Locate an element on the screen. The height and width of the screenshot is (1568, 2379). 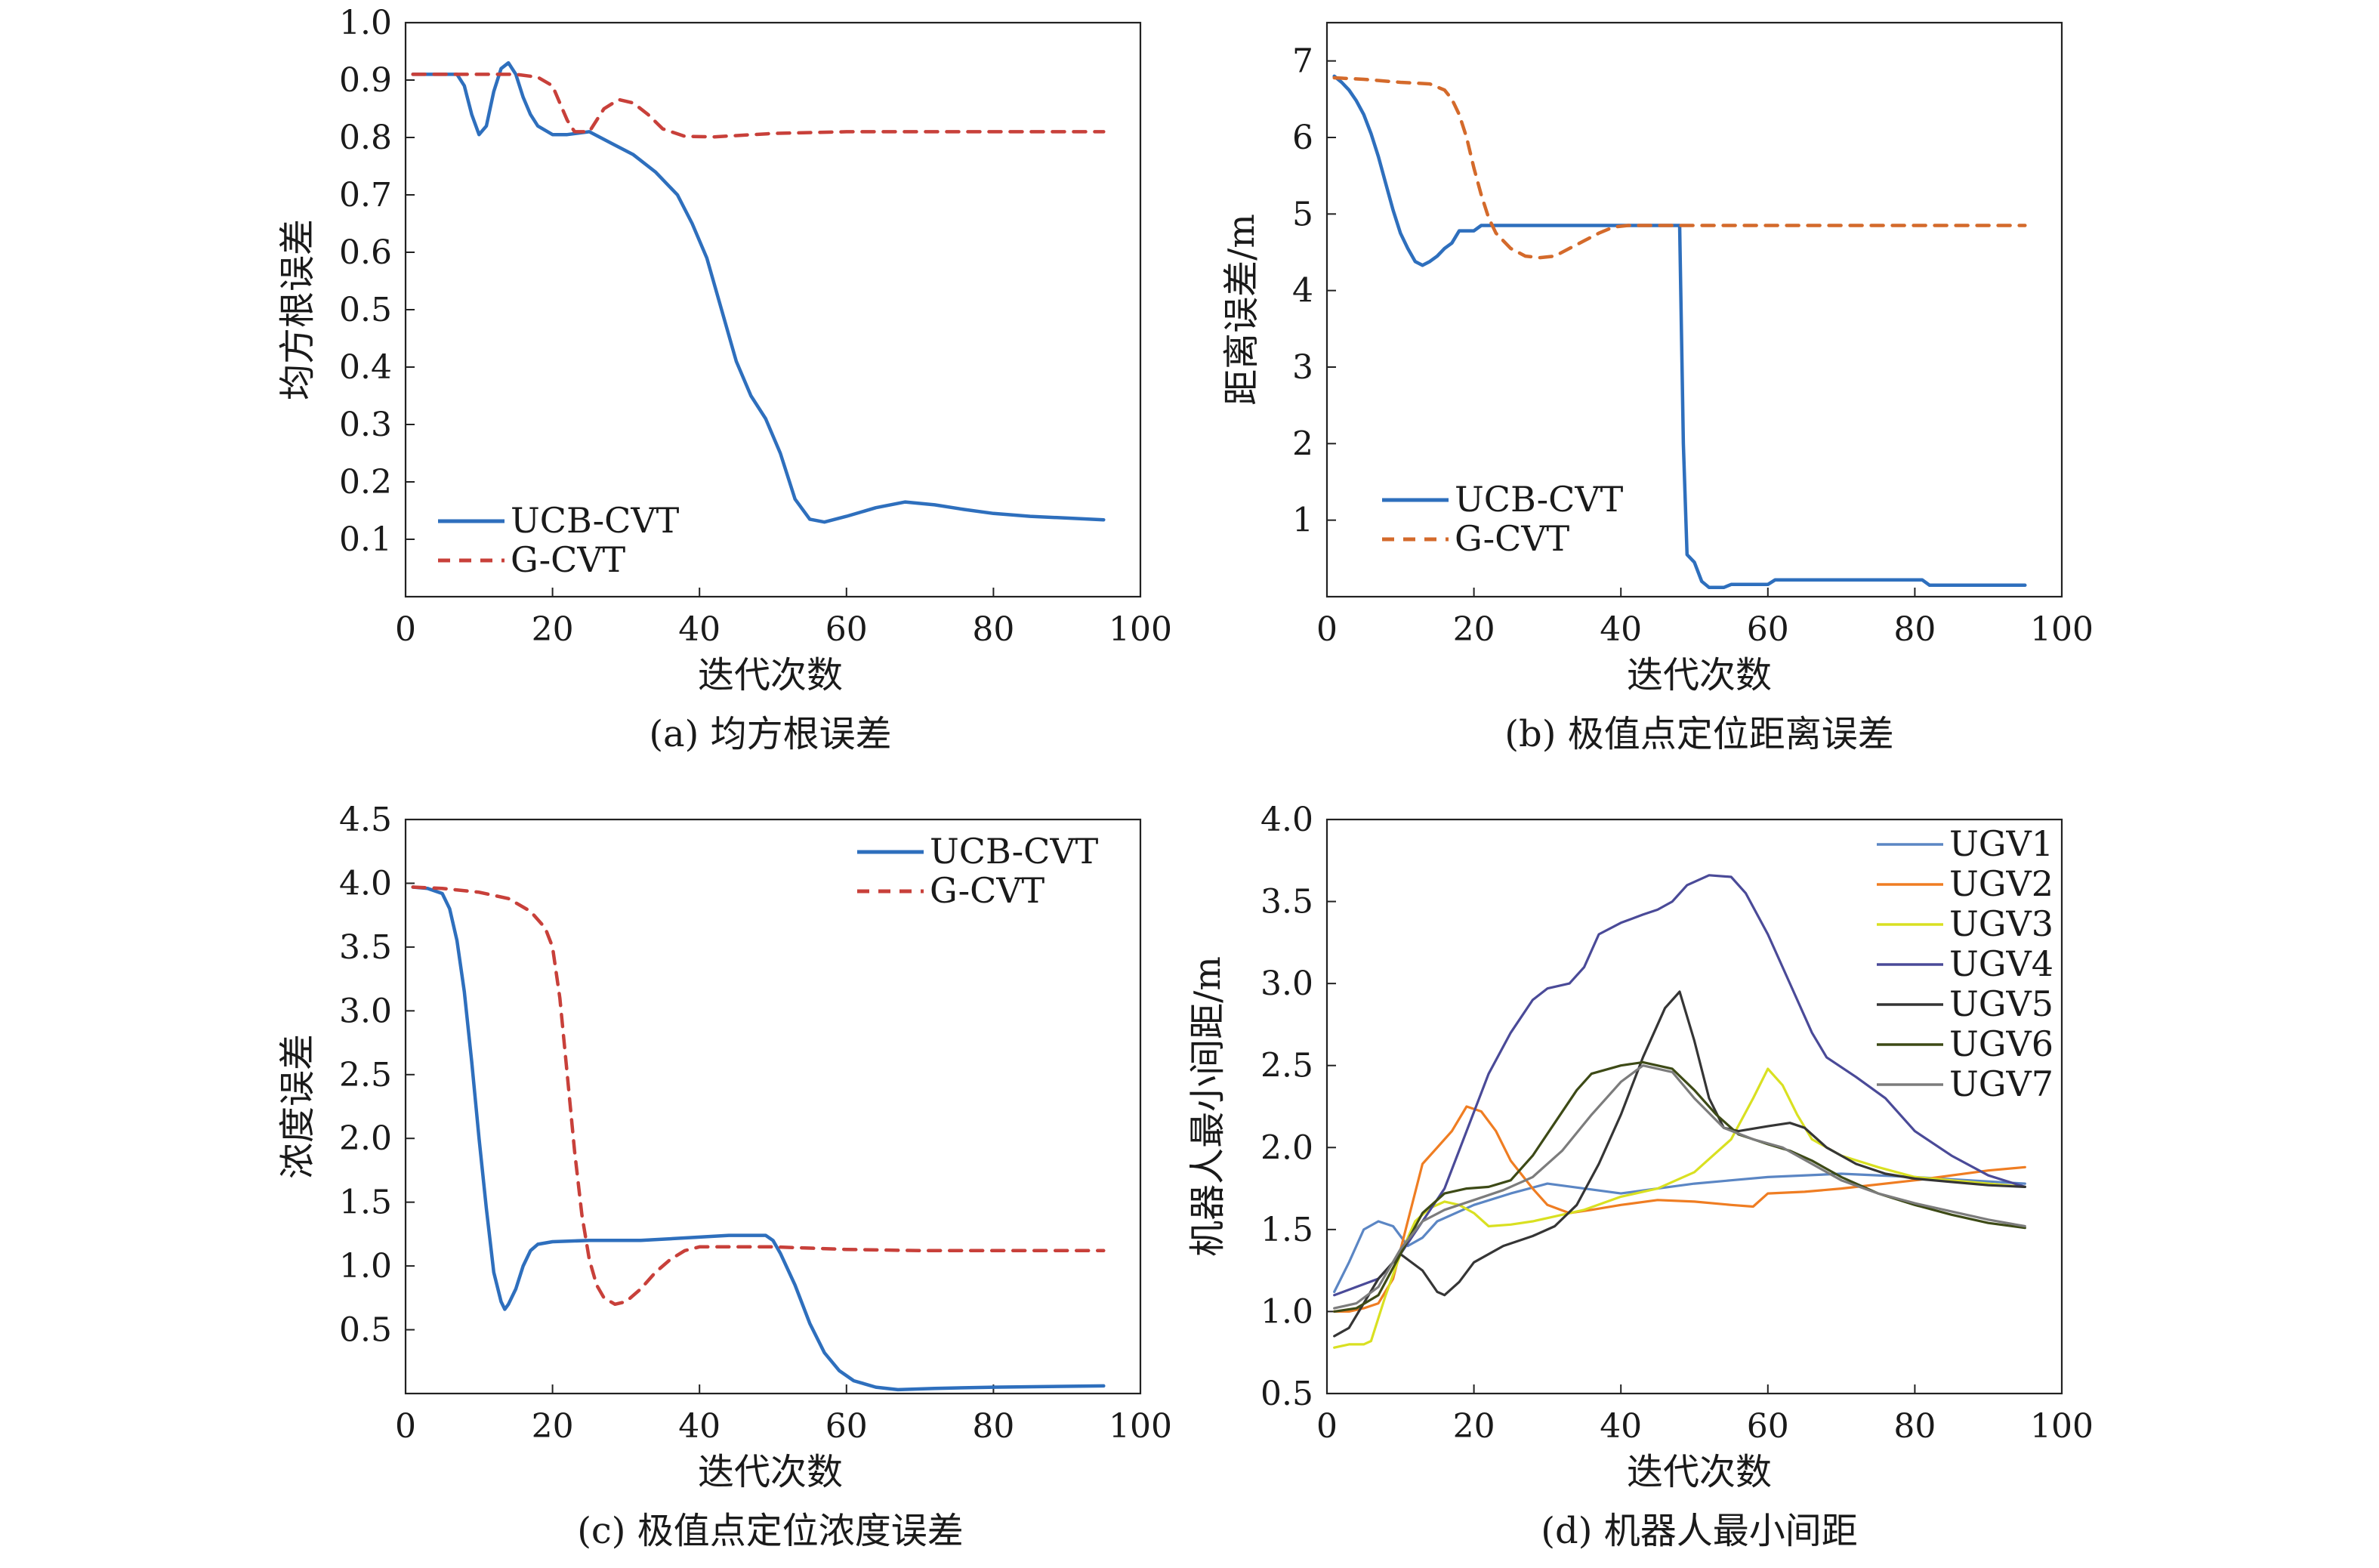
panel-caption: (a) 均方根误差 is located at coordinates (770, 734).